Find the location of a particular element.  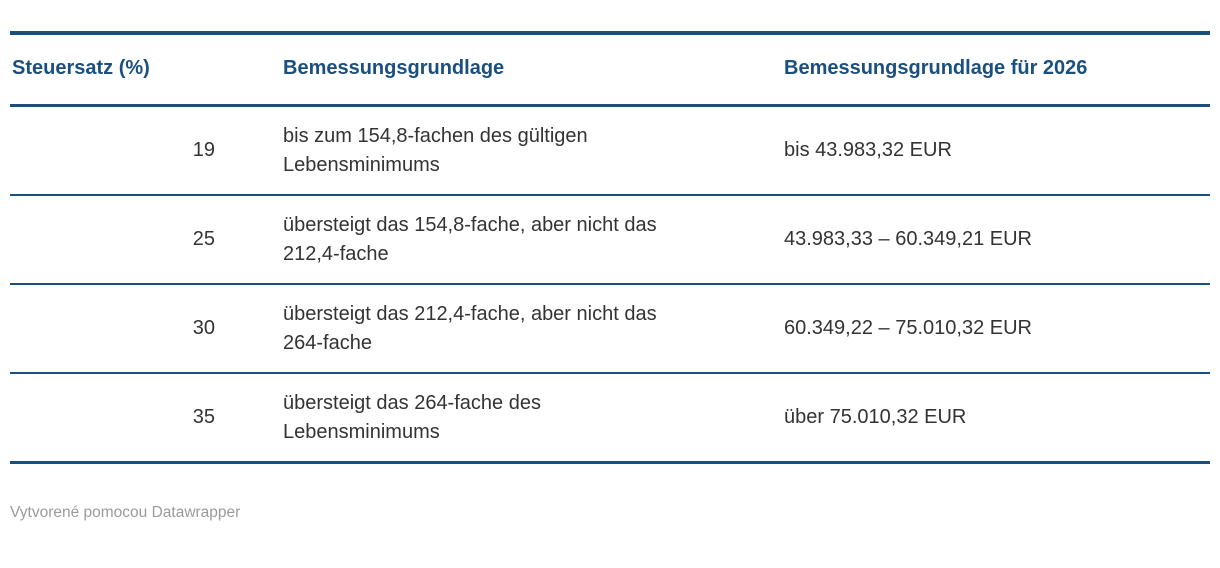

cell-basis-2026: bis 43.983,32 EUR is located at coordinates (990, 150).